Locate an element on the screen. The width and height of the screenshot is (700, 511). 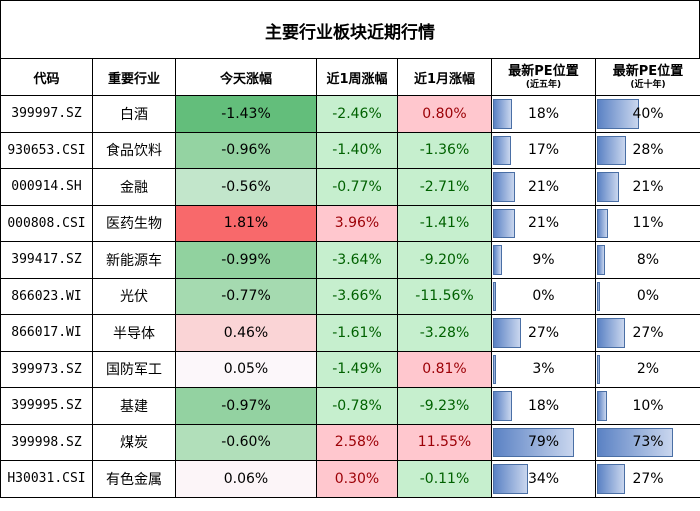
row-today-change: -0.97% is located at coordinates (246, 406).